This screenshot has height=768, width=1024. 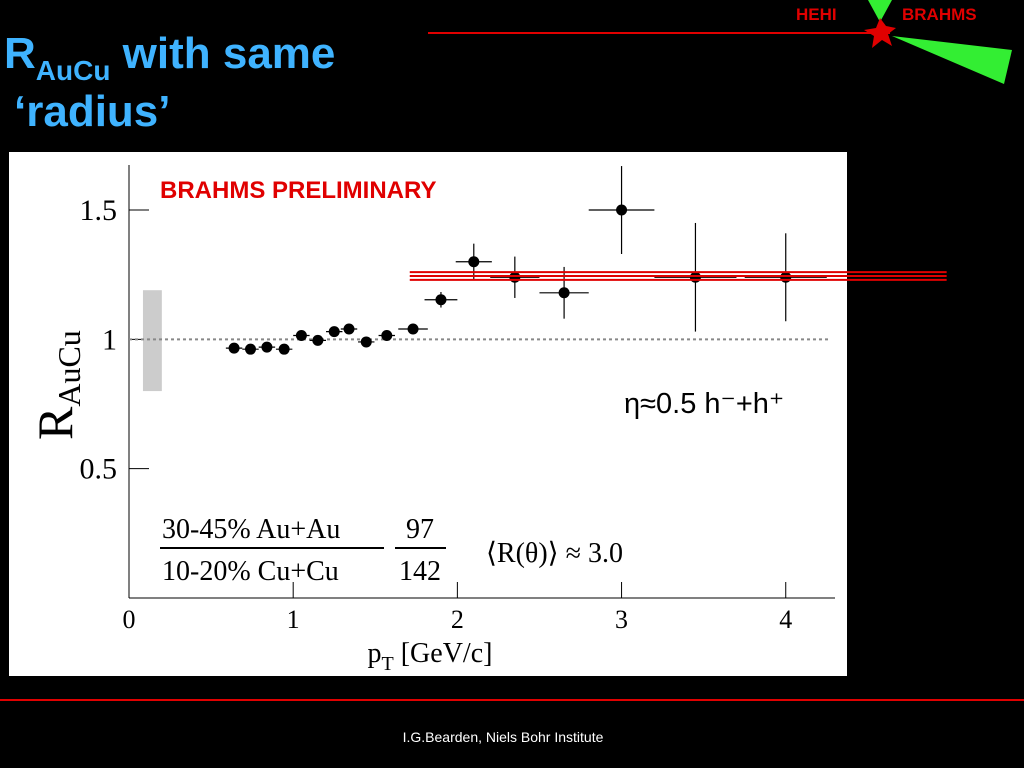 I want to click on annotation: 142, so click(x=420, y=571).